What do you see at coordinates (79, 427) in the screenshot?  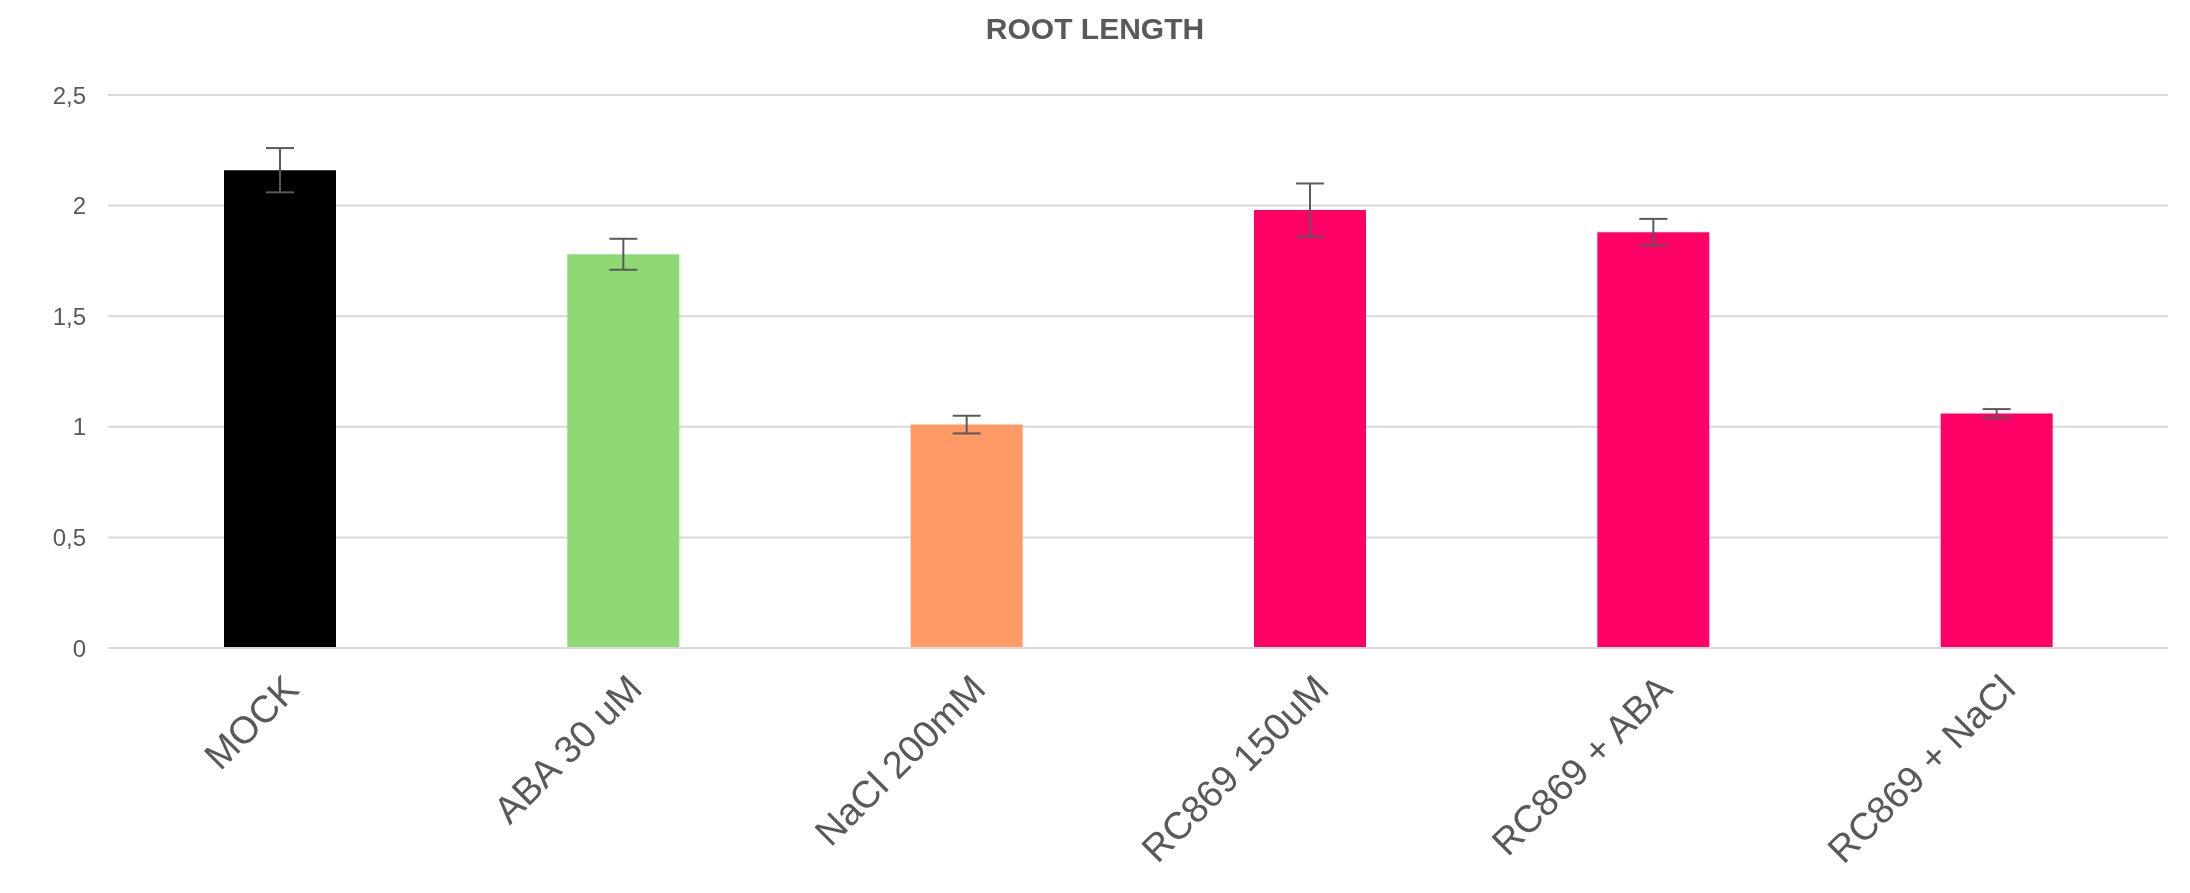 I see `y-tick-label: 1` at bounding box center [79, 427].